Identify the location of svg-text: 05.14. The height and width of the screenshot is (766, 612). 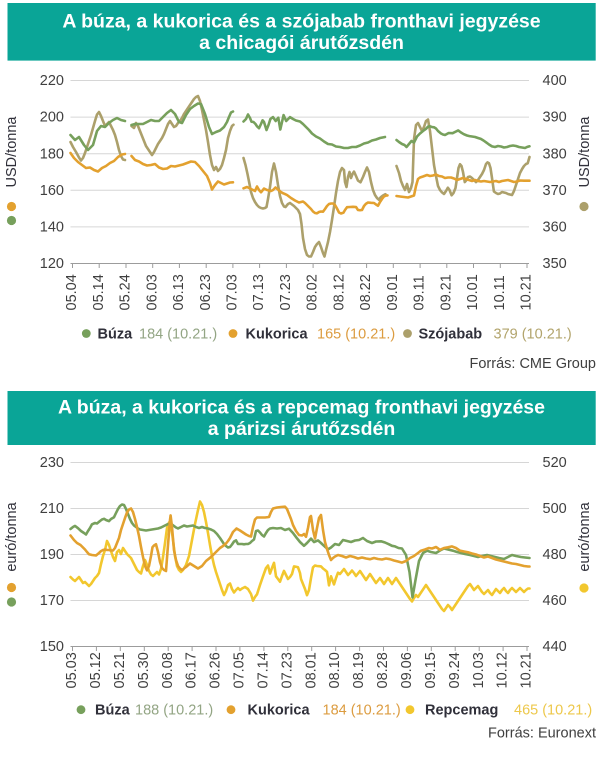
(99, 292).